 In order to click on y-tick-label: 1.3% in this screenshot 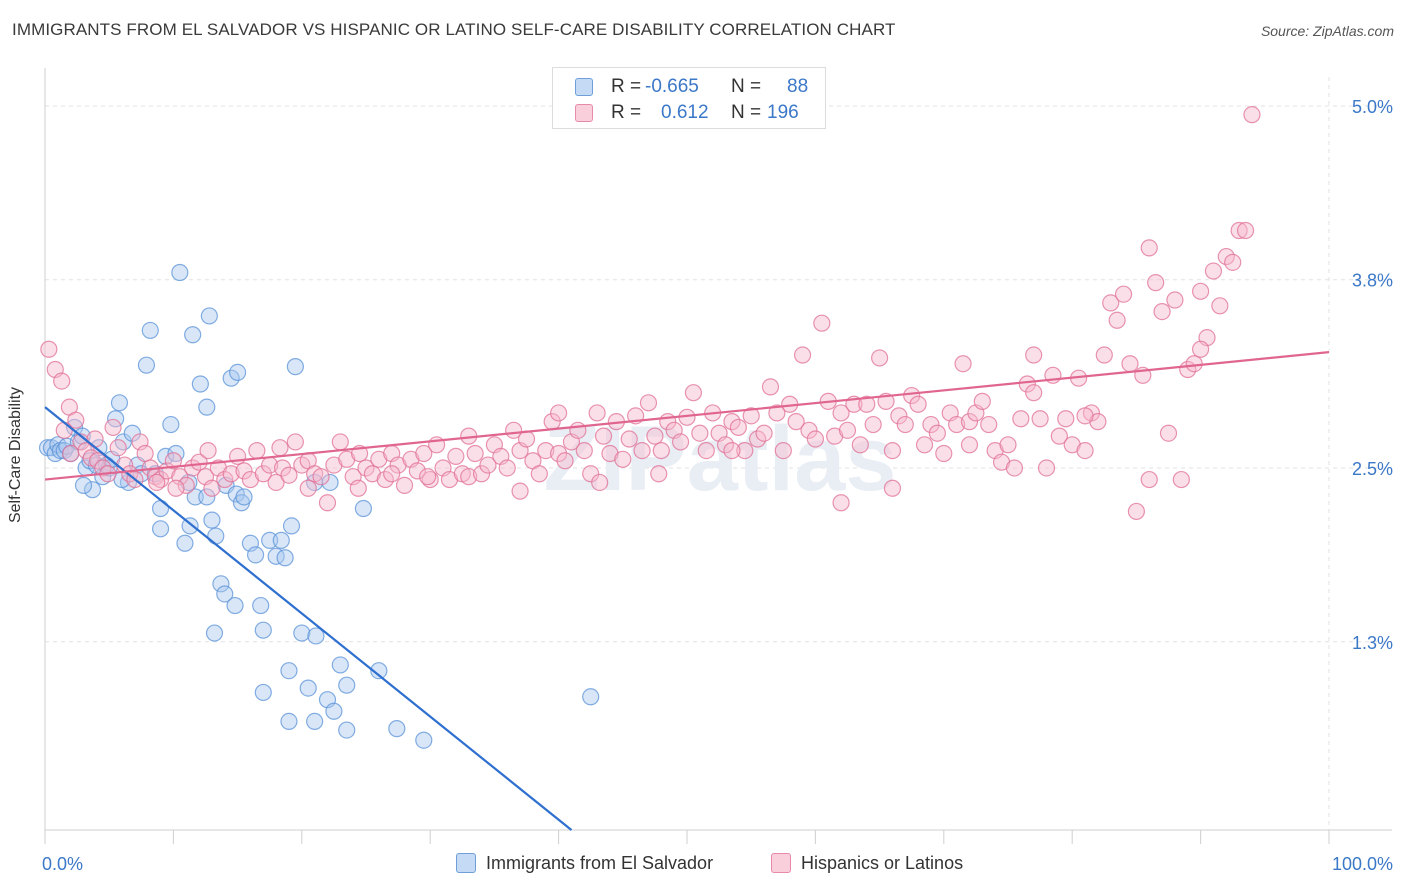, I will do `click(1372, 643)`.